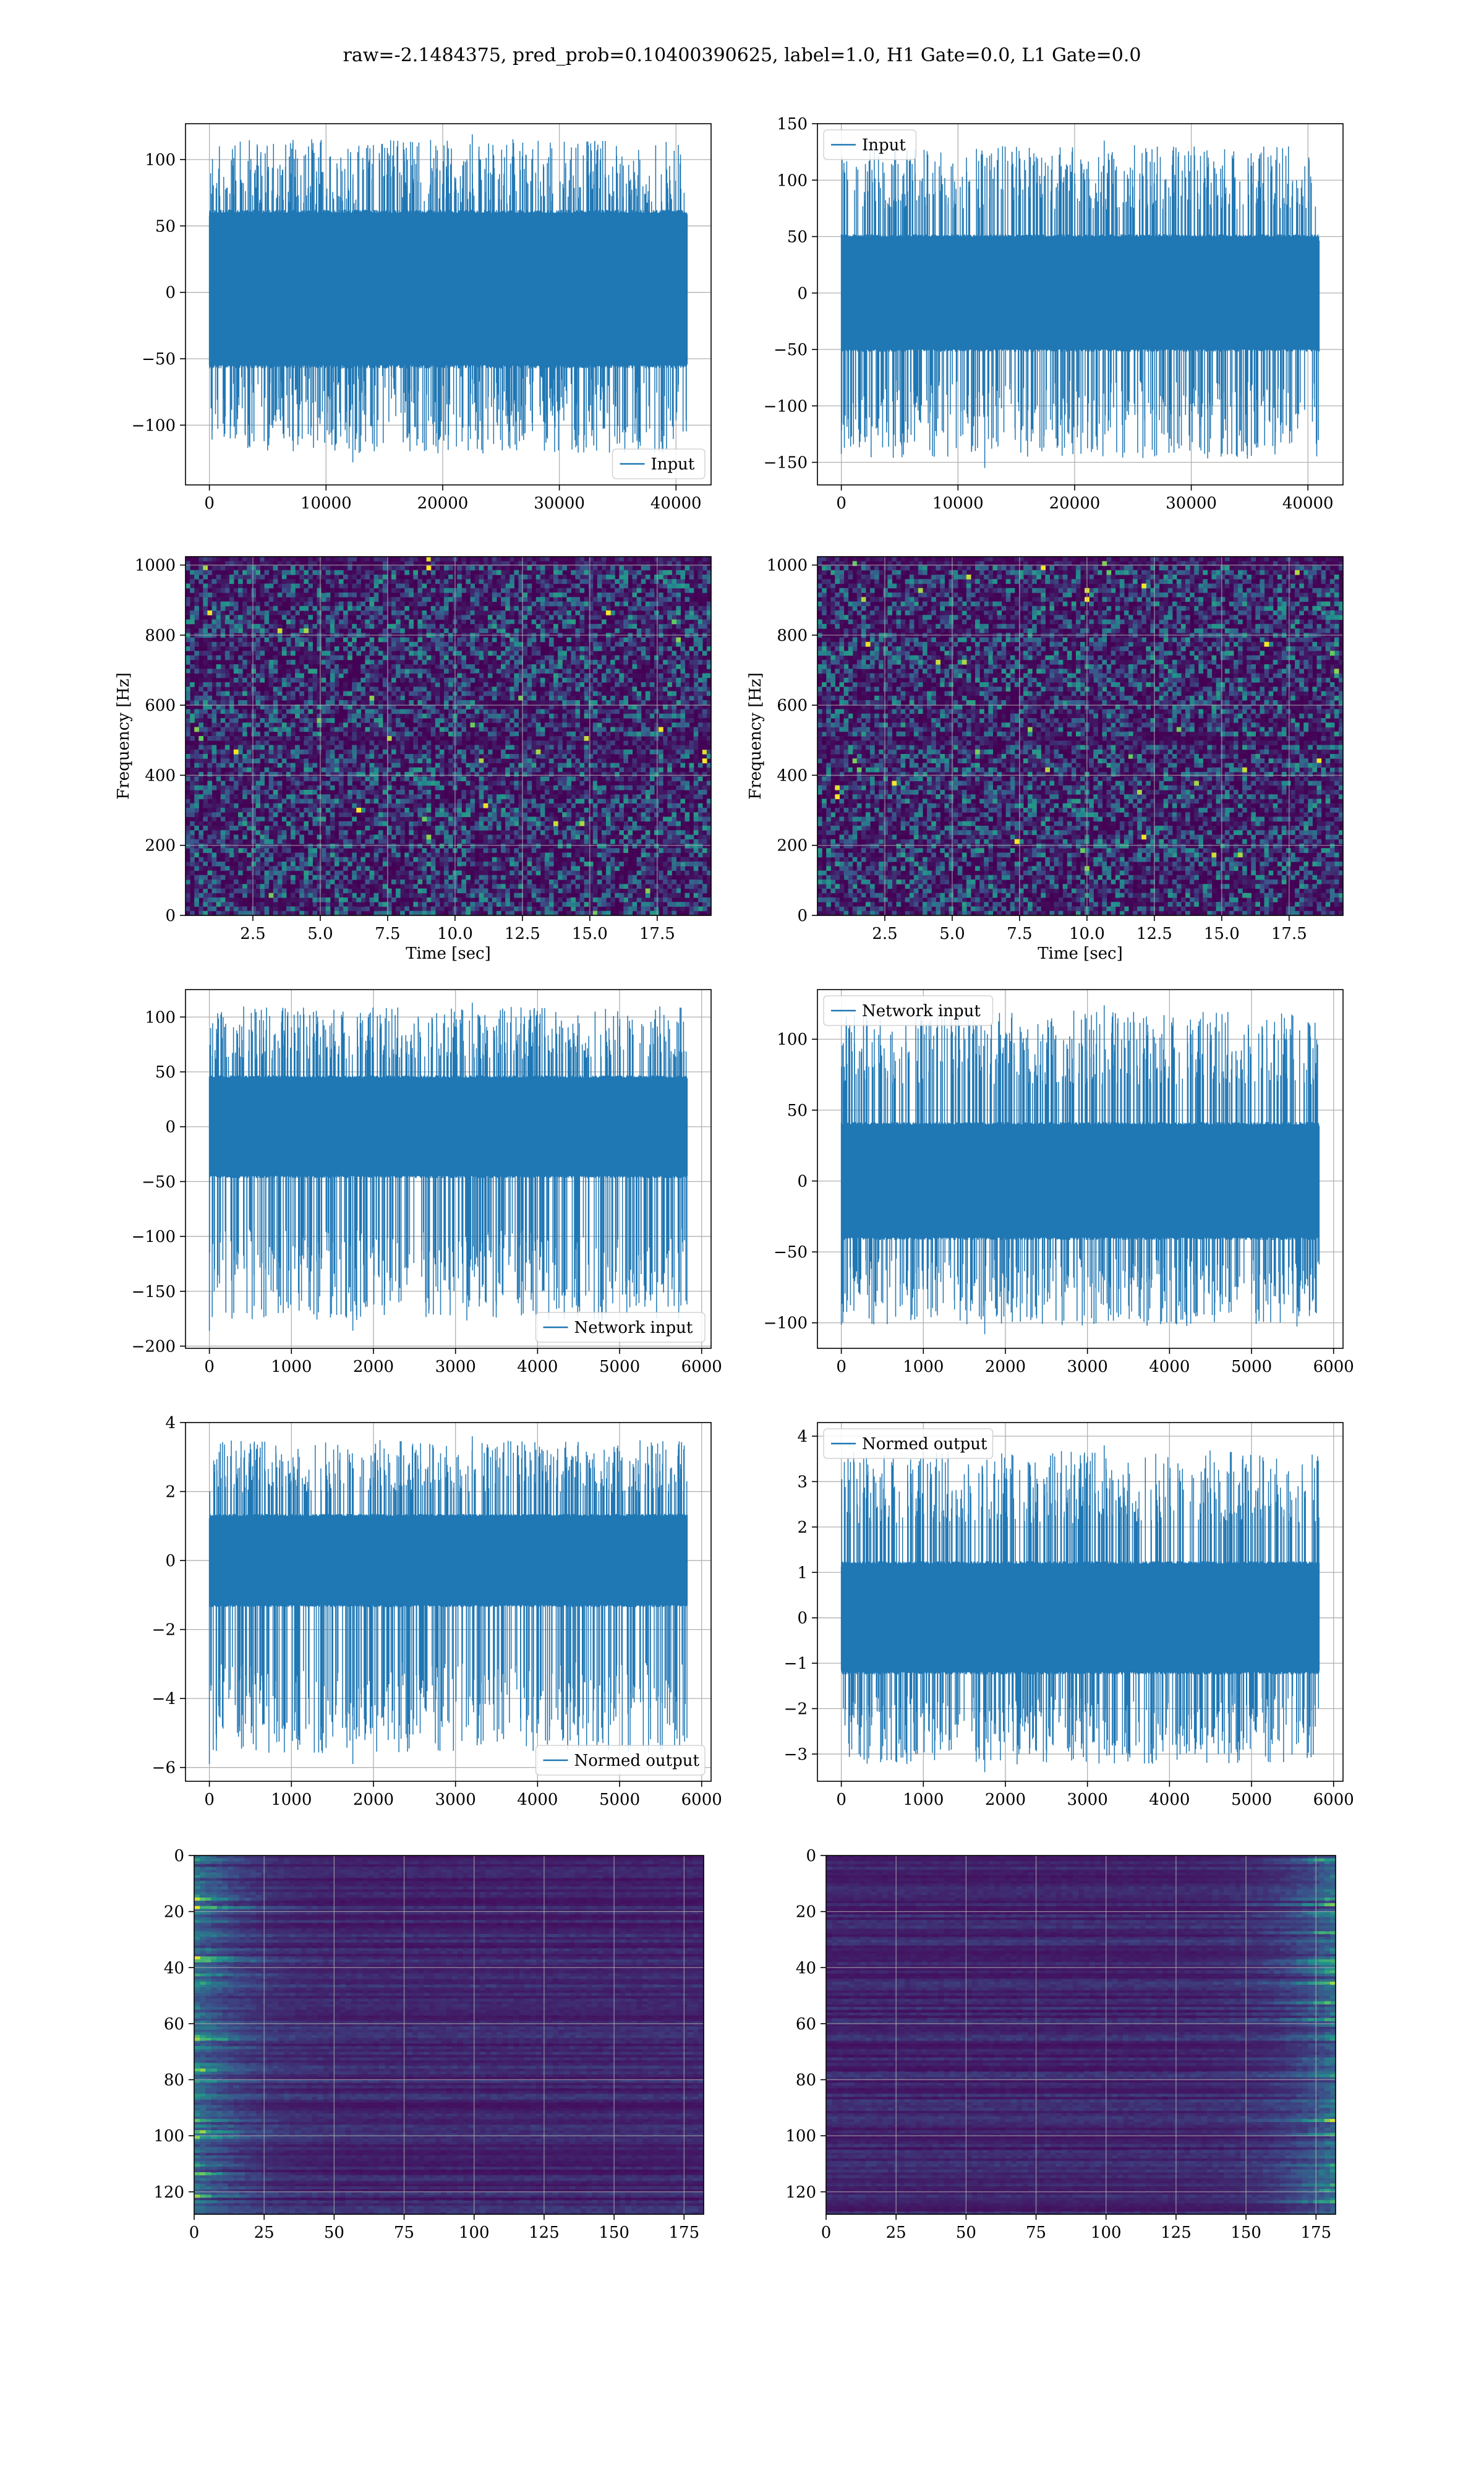 This screenshot has width=1484, height=2474. What do you see at coordinates (448, 1602) in the screenshot?
I see `normed-output-left-frame` at bounding box center [448, 1602].